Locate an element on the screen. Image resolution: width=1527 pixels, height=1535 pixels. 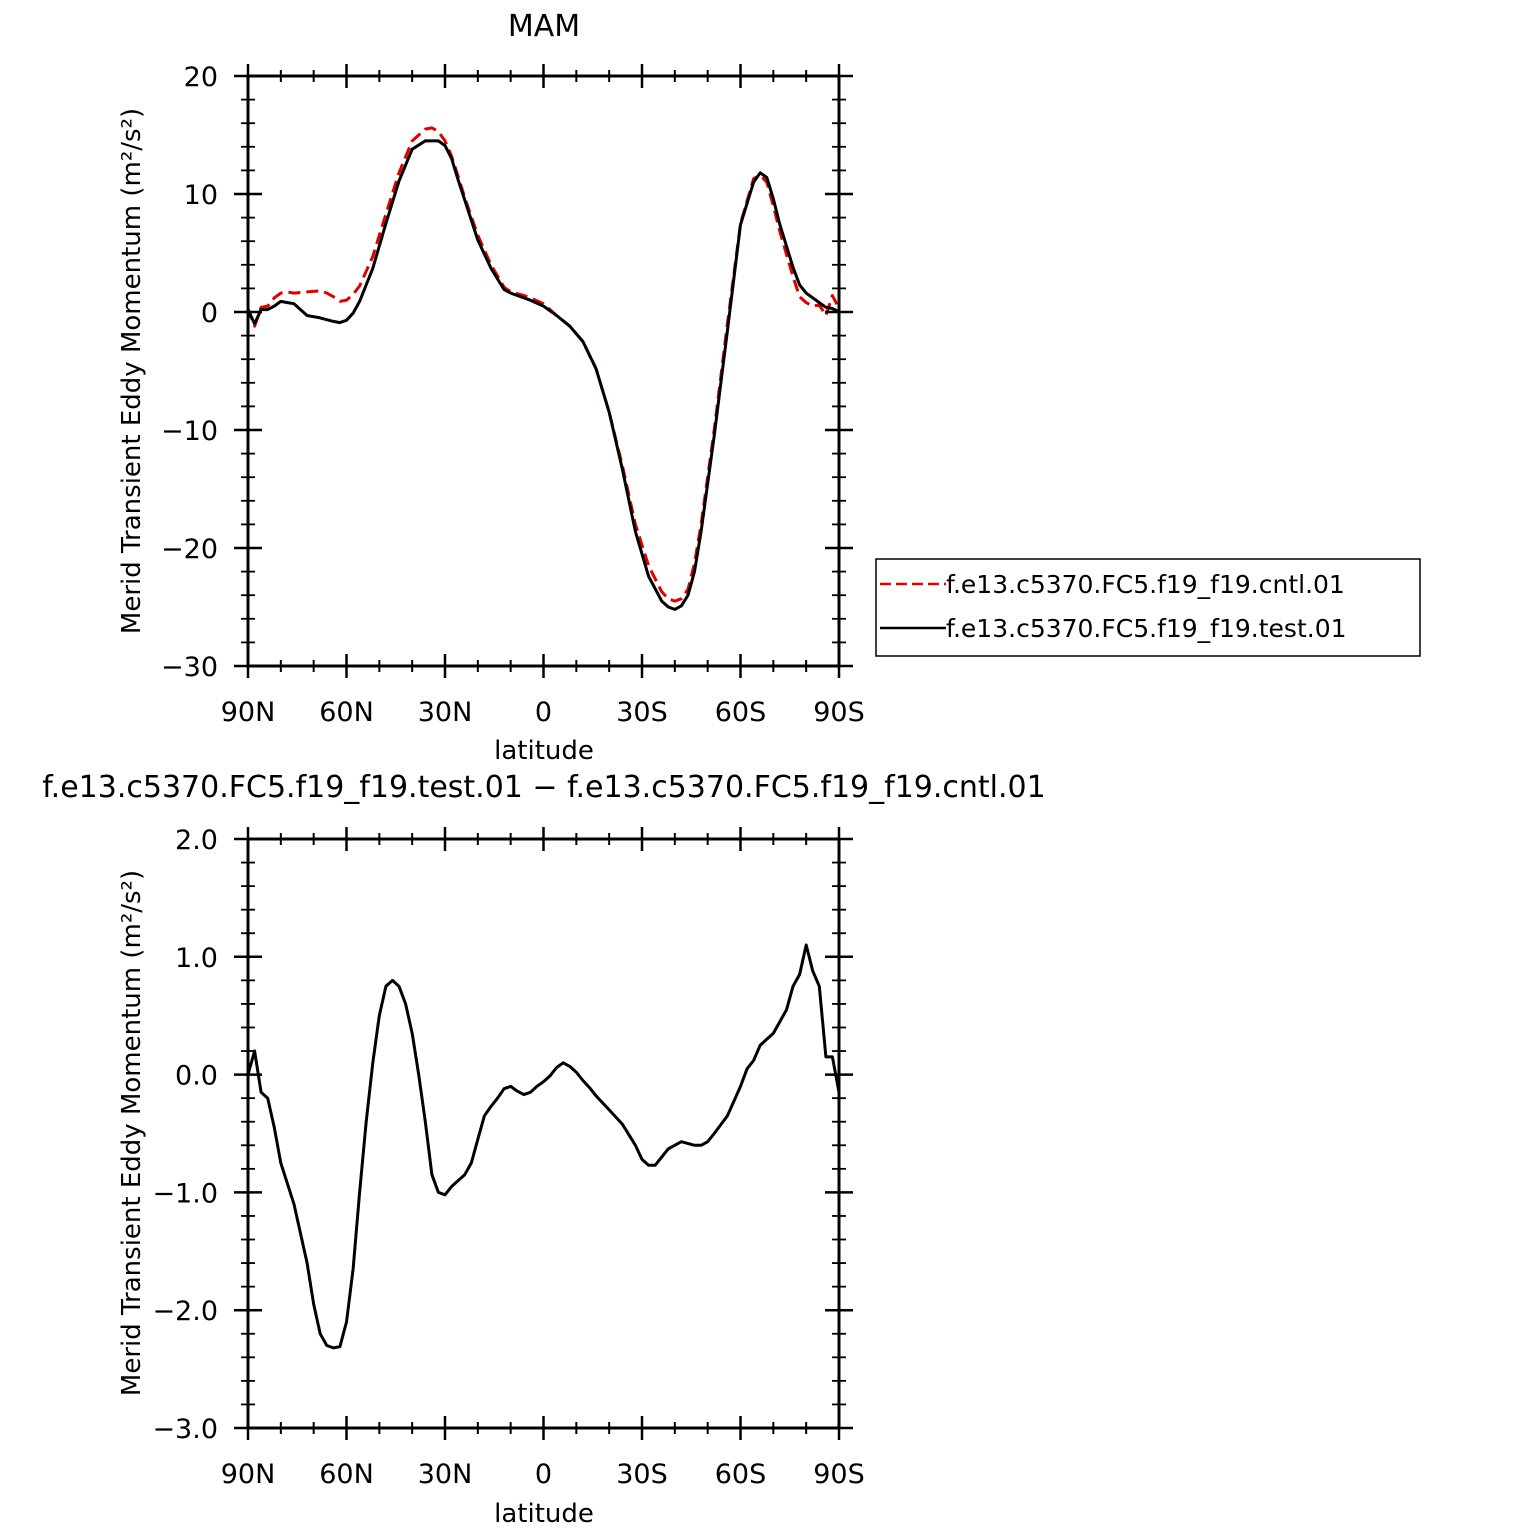
panel-top-plot-area is located at coordinates (543, 368).